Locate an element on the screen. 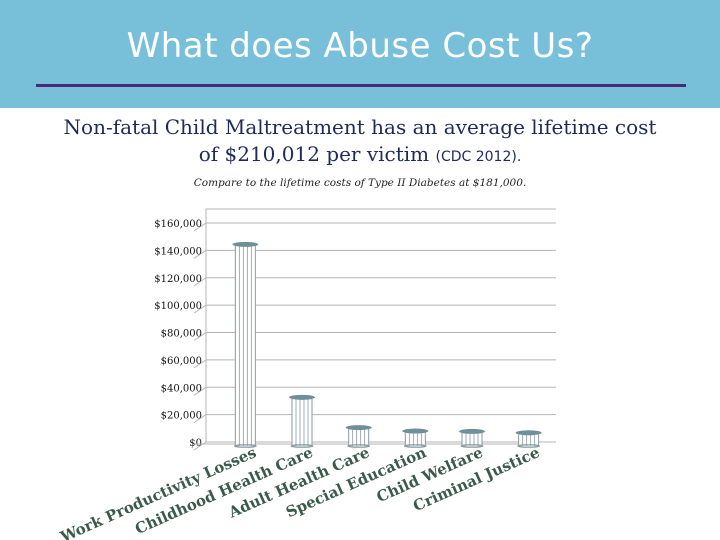 This screenshot has width=720, height=540. y-tick-label: $120,000 is located at coordinates (178, 279).